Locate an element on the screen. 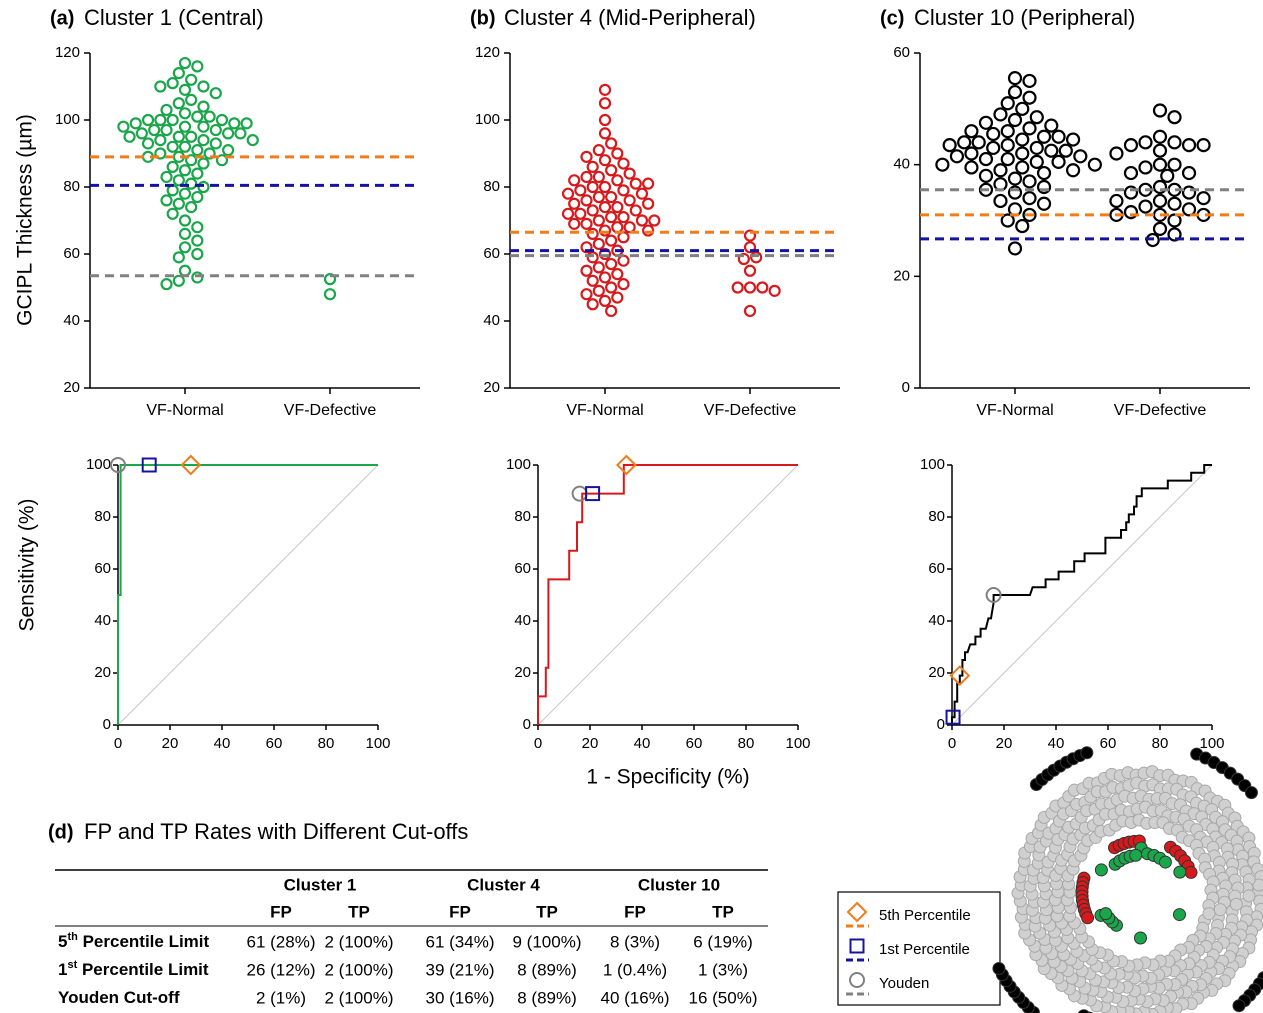 The height and width of the screenshot is (1013, 1263). panel-title: Cluster 10 (Peripheral) is located at coordinates (1024, 17).